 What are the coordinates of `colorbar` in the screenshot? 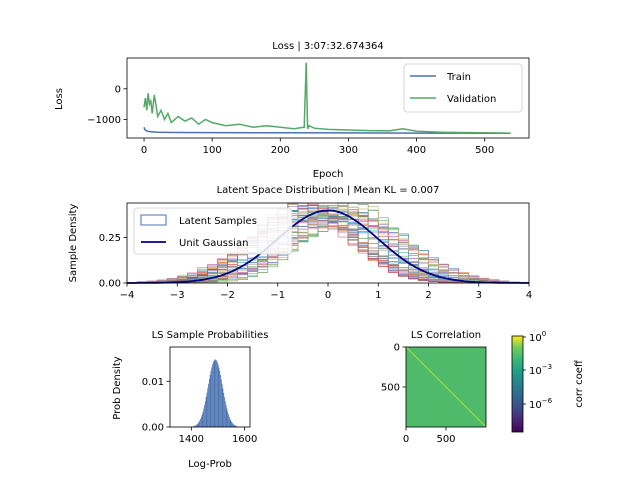 It's located at (517, 384).